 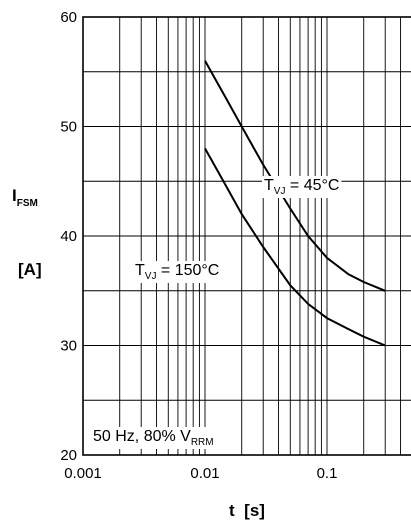 I want to click on y-axis-unit: [A], so click(x=30, y=269).